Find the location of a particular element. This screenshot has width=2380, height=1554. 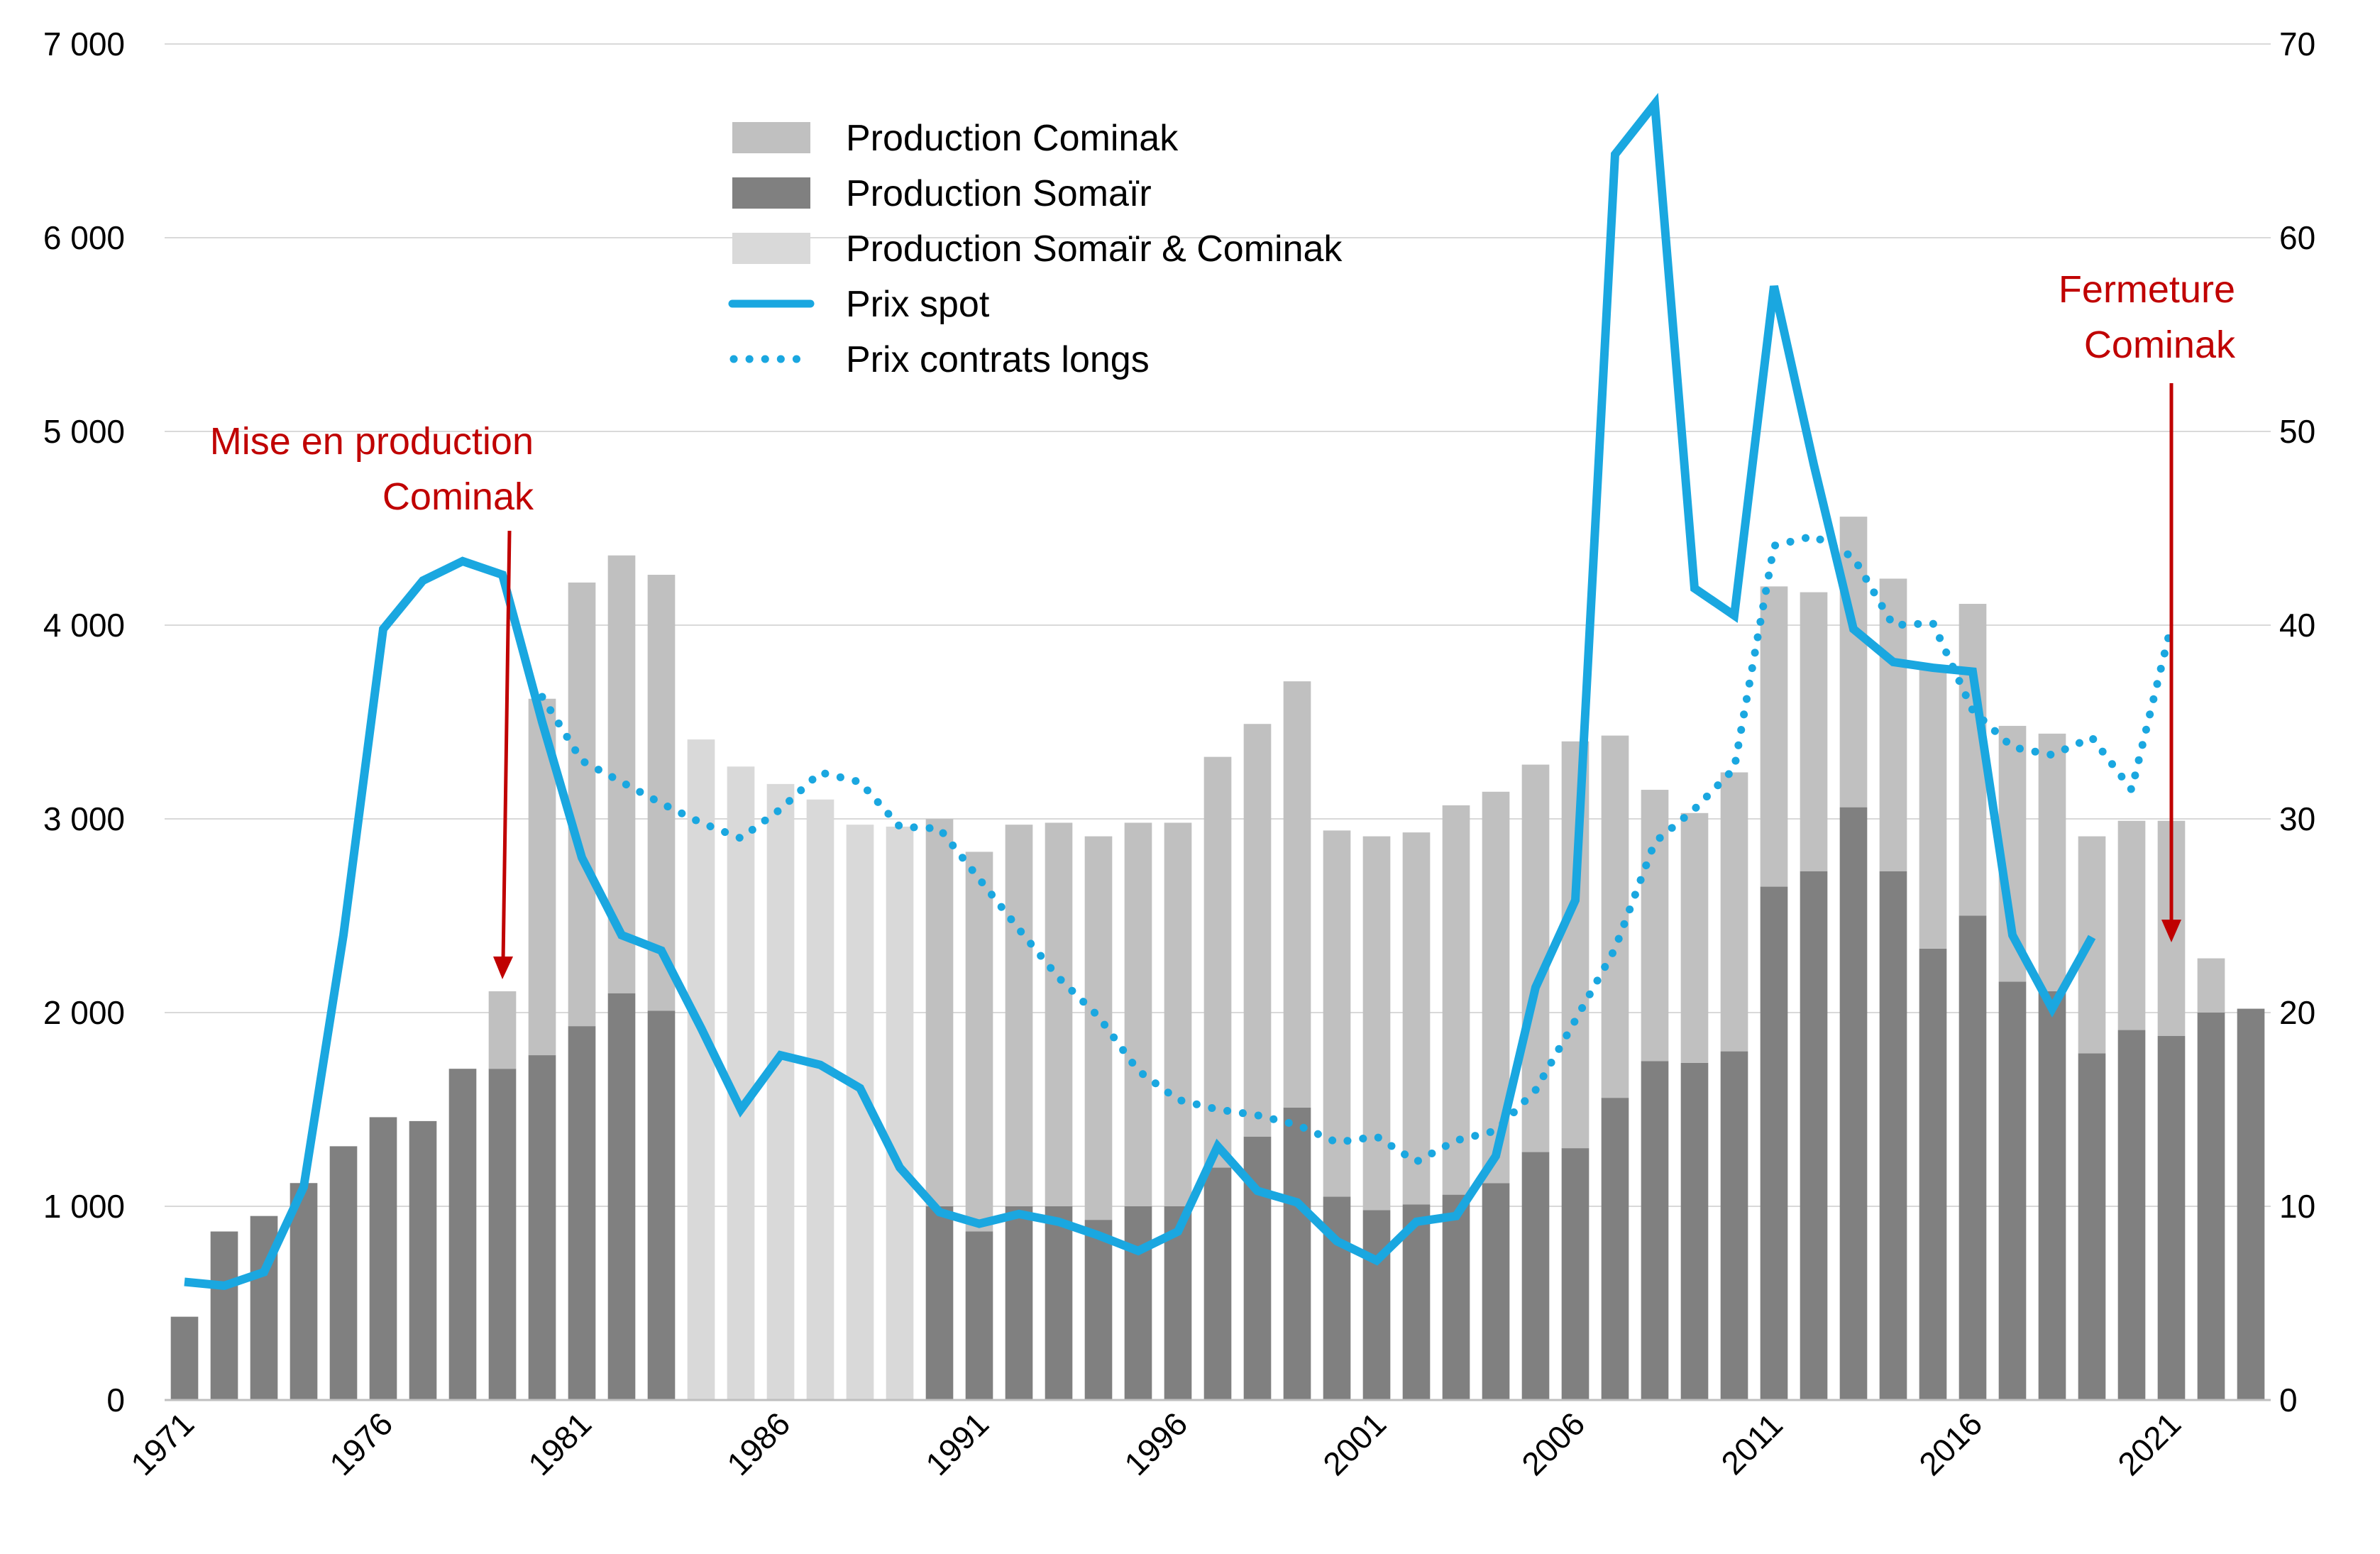

legend-swatch-somair-cominak is located at coordinates (771, 248).